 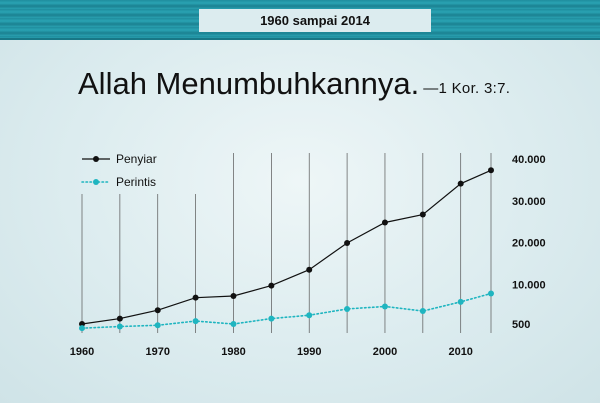 I want to click on point-perintis-1970, so click(x=157, y=325).